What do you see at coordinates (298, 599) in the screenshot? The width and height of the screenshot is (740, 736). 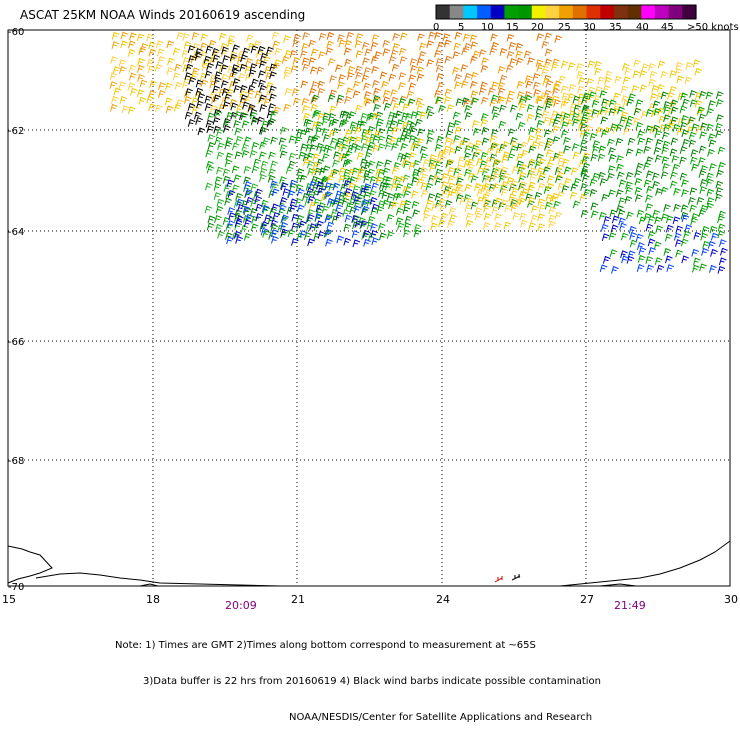 I see `lon-label: 21` at bounding box center [298, 599].